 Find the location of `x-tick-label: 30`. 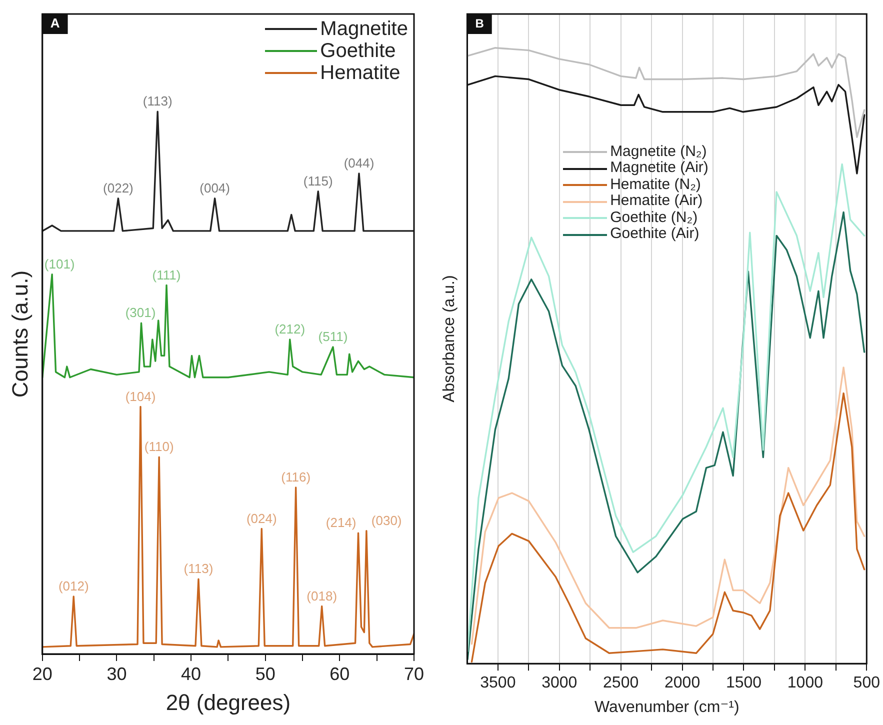

x-tick-label: 30 is located at coordinates (116, 674).